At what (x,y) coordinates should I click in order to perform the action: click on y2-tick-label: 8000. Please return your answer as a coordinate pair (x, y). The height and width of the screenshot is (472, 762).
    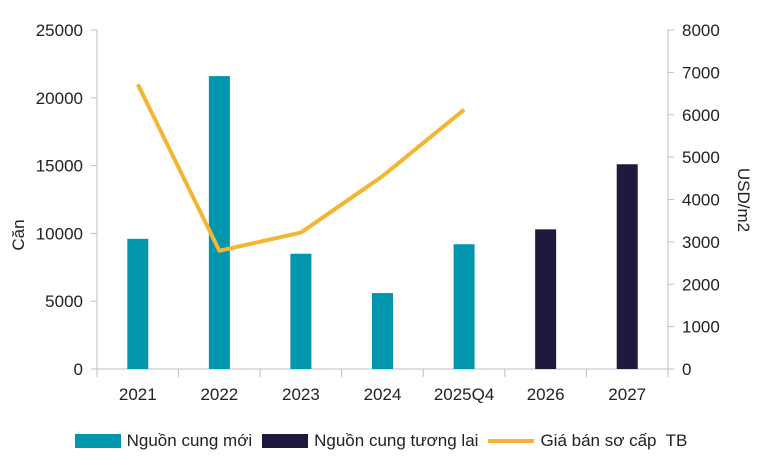
    Looking at the image, I should click on (701, 30).